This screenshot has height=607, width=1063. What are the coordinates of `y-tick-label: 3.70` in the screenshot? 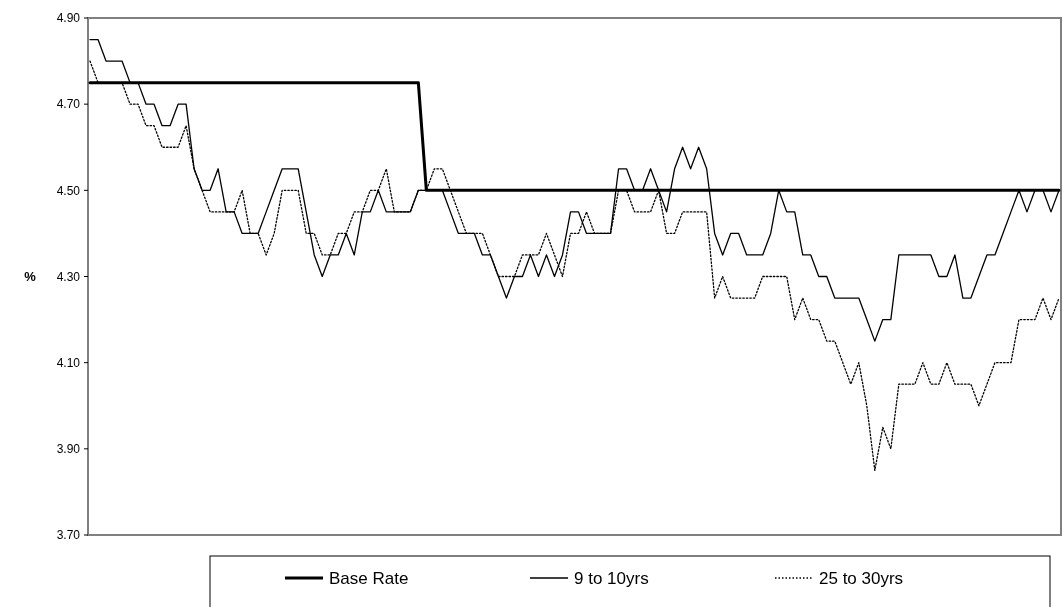 It's located at (68, 535).